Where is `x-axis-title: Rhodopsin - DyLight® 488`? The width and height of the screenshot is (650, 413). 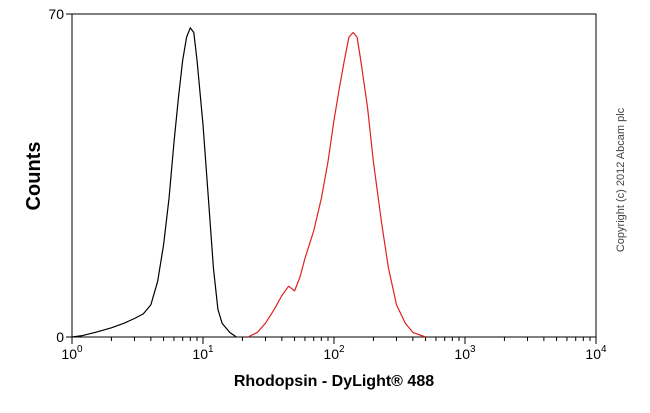 x-axis-title: Rhodopsin - DyLight® 488 is located at coordinates (334, 381).